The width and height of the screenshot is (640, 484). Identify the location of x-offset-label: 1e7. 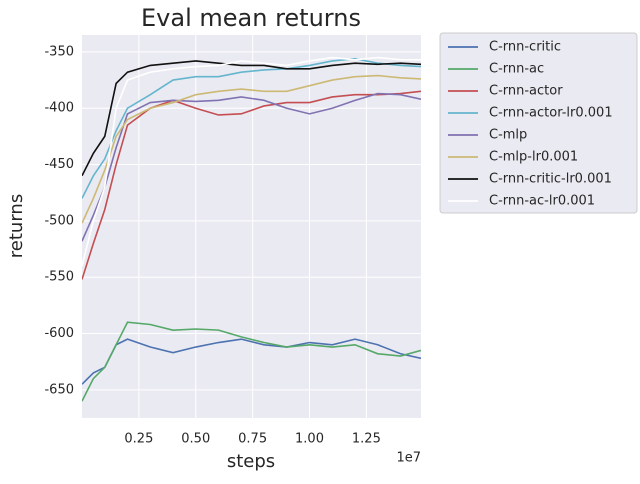
(408, 458).